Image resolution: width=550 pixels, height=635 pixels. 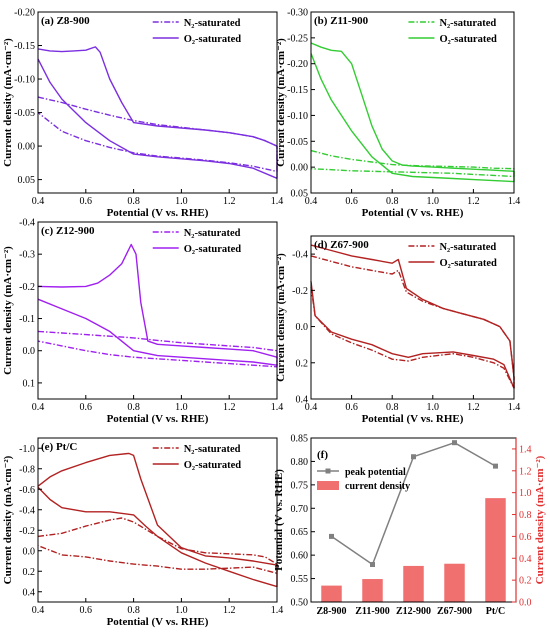 What do you see at coordinates (525, 471) in the screenshot?
I see `y2-tick-label: 1.2` at bounding box center [525, 471].